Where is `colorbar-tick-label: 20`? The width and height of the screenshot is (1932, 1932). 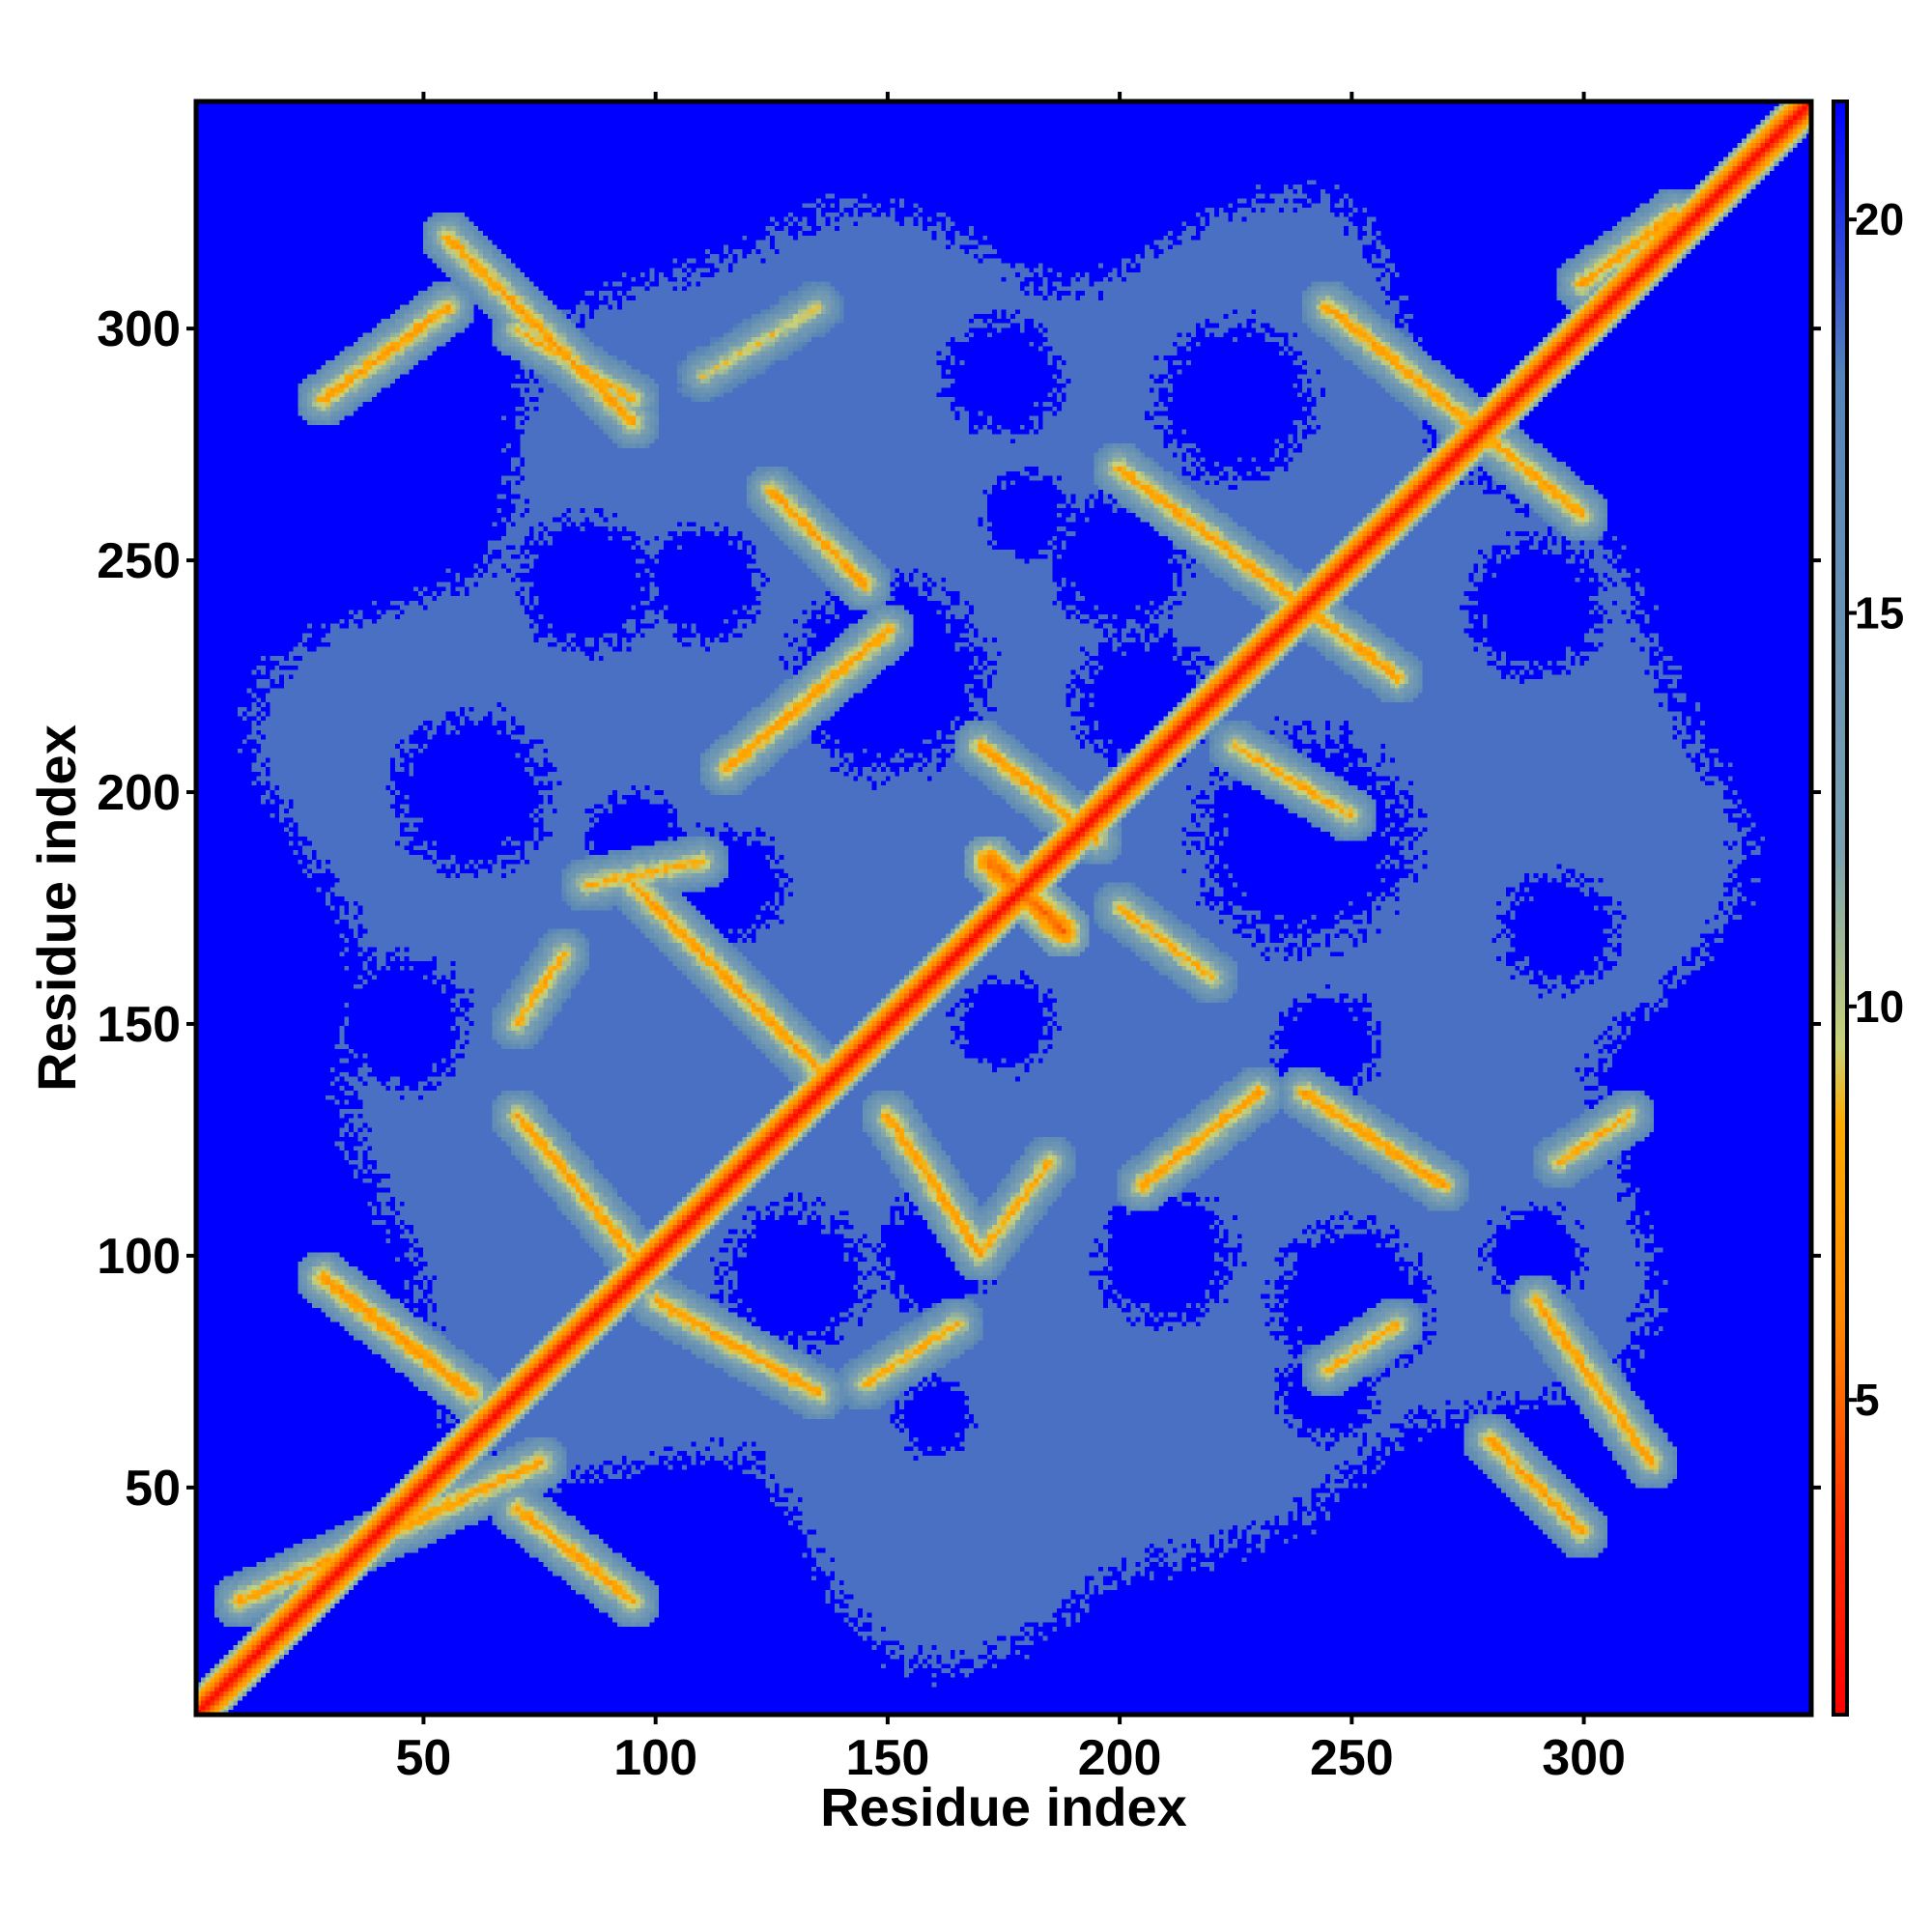
colorbar-tick-label: 20 is located at coordinates (1879, 219).